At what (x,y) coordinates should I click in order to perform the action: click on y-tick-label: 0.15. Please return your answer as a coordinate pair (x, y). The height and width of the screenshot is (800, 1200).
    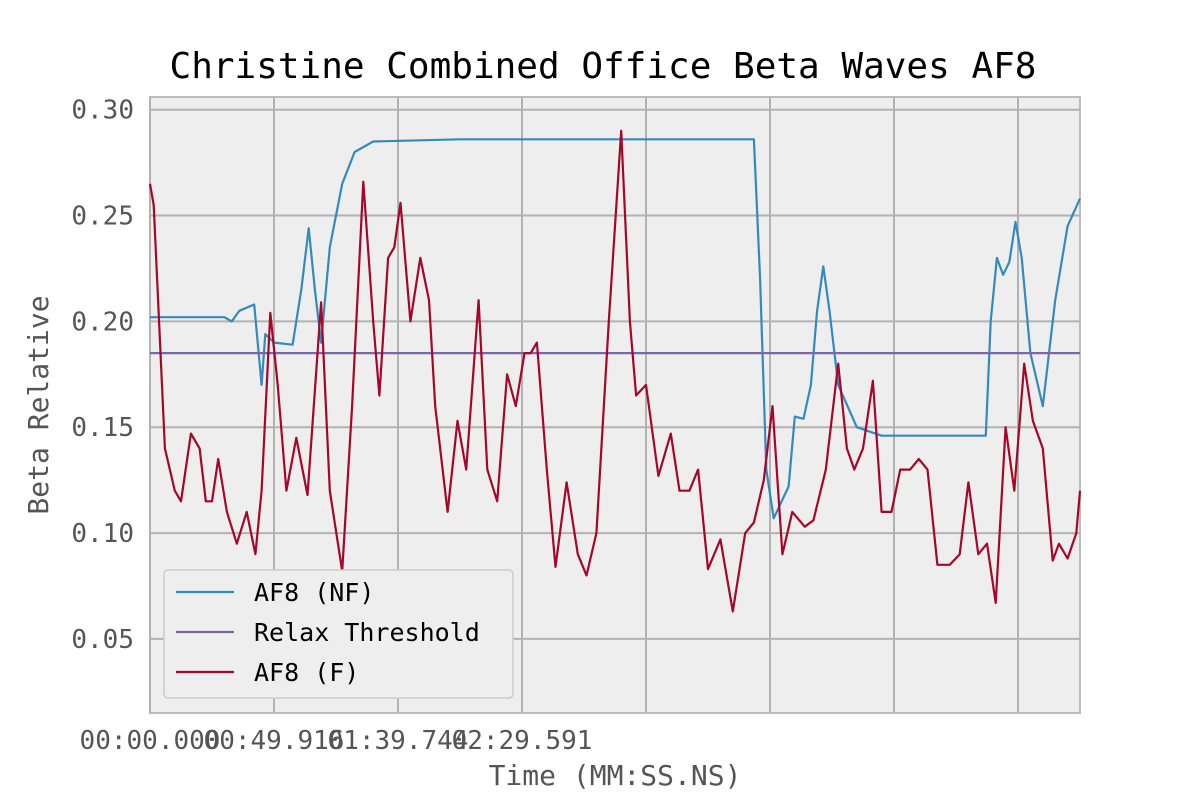
    Looking at the image, I should click on (102, 428).